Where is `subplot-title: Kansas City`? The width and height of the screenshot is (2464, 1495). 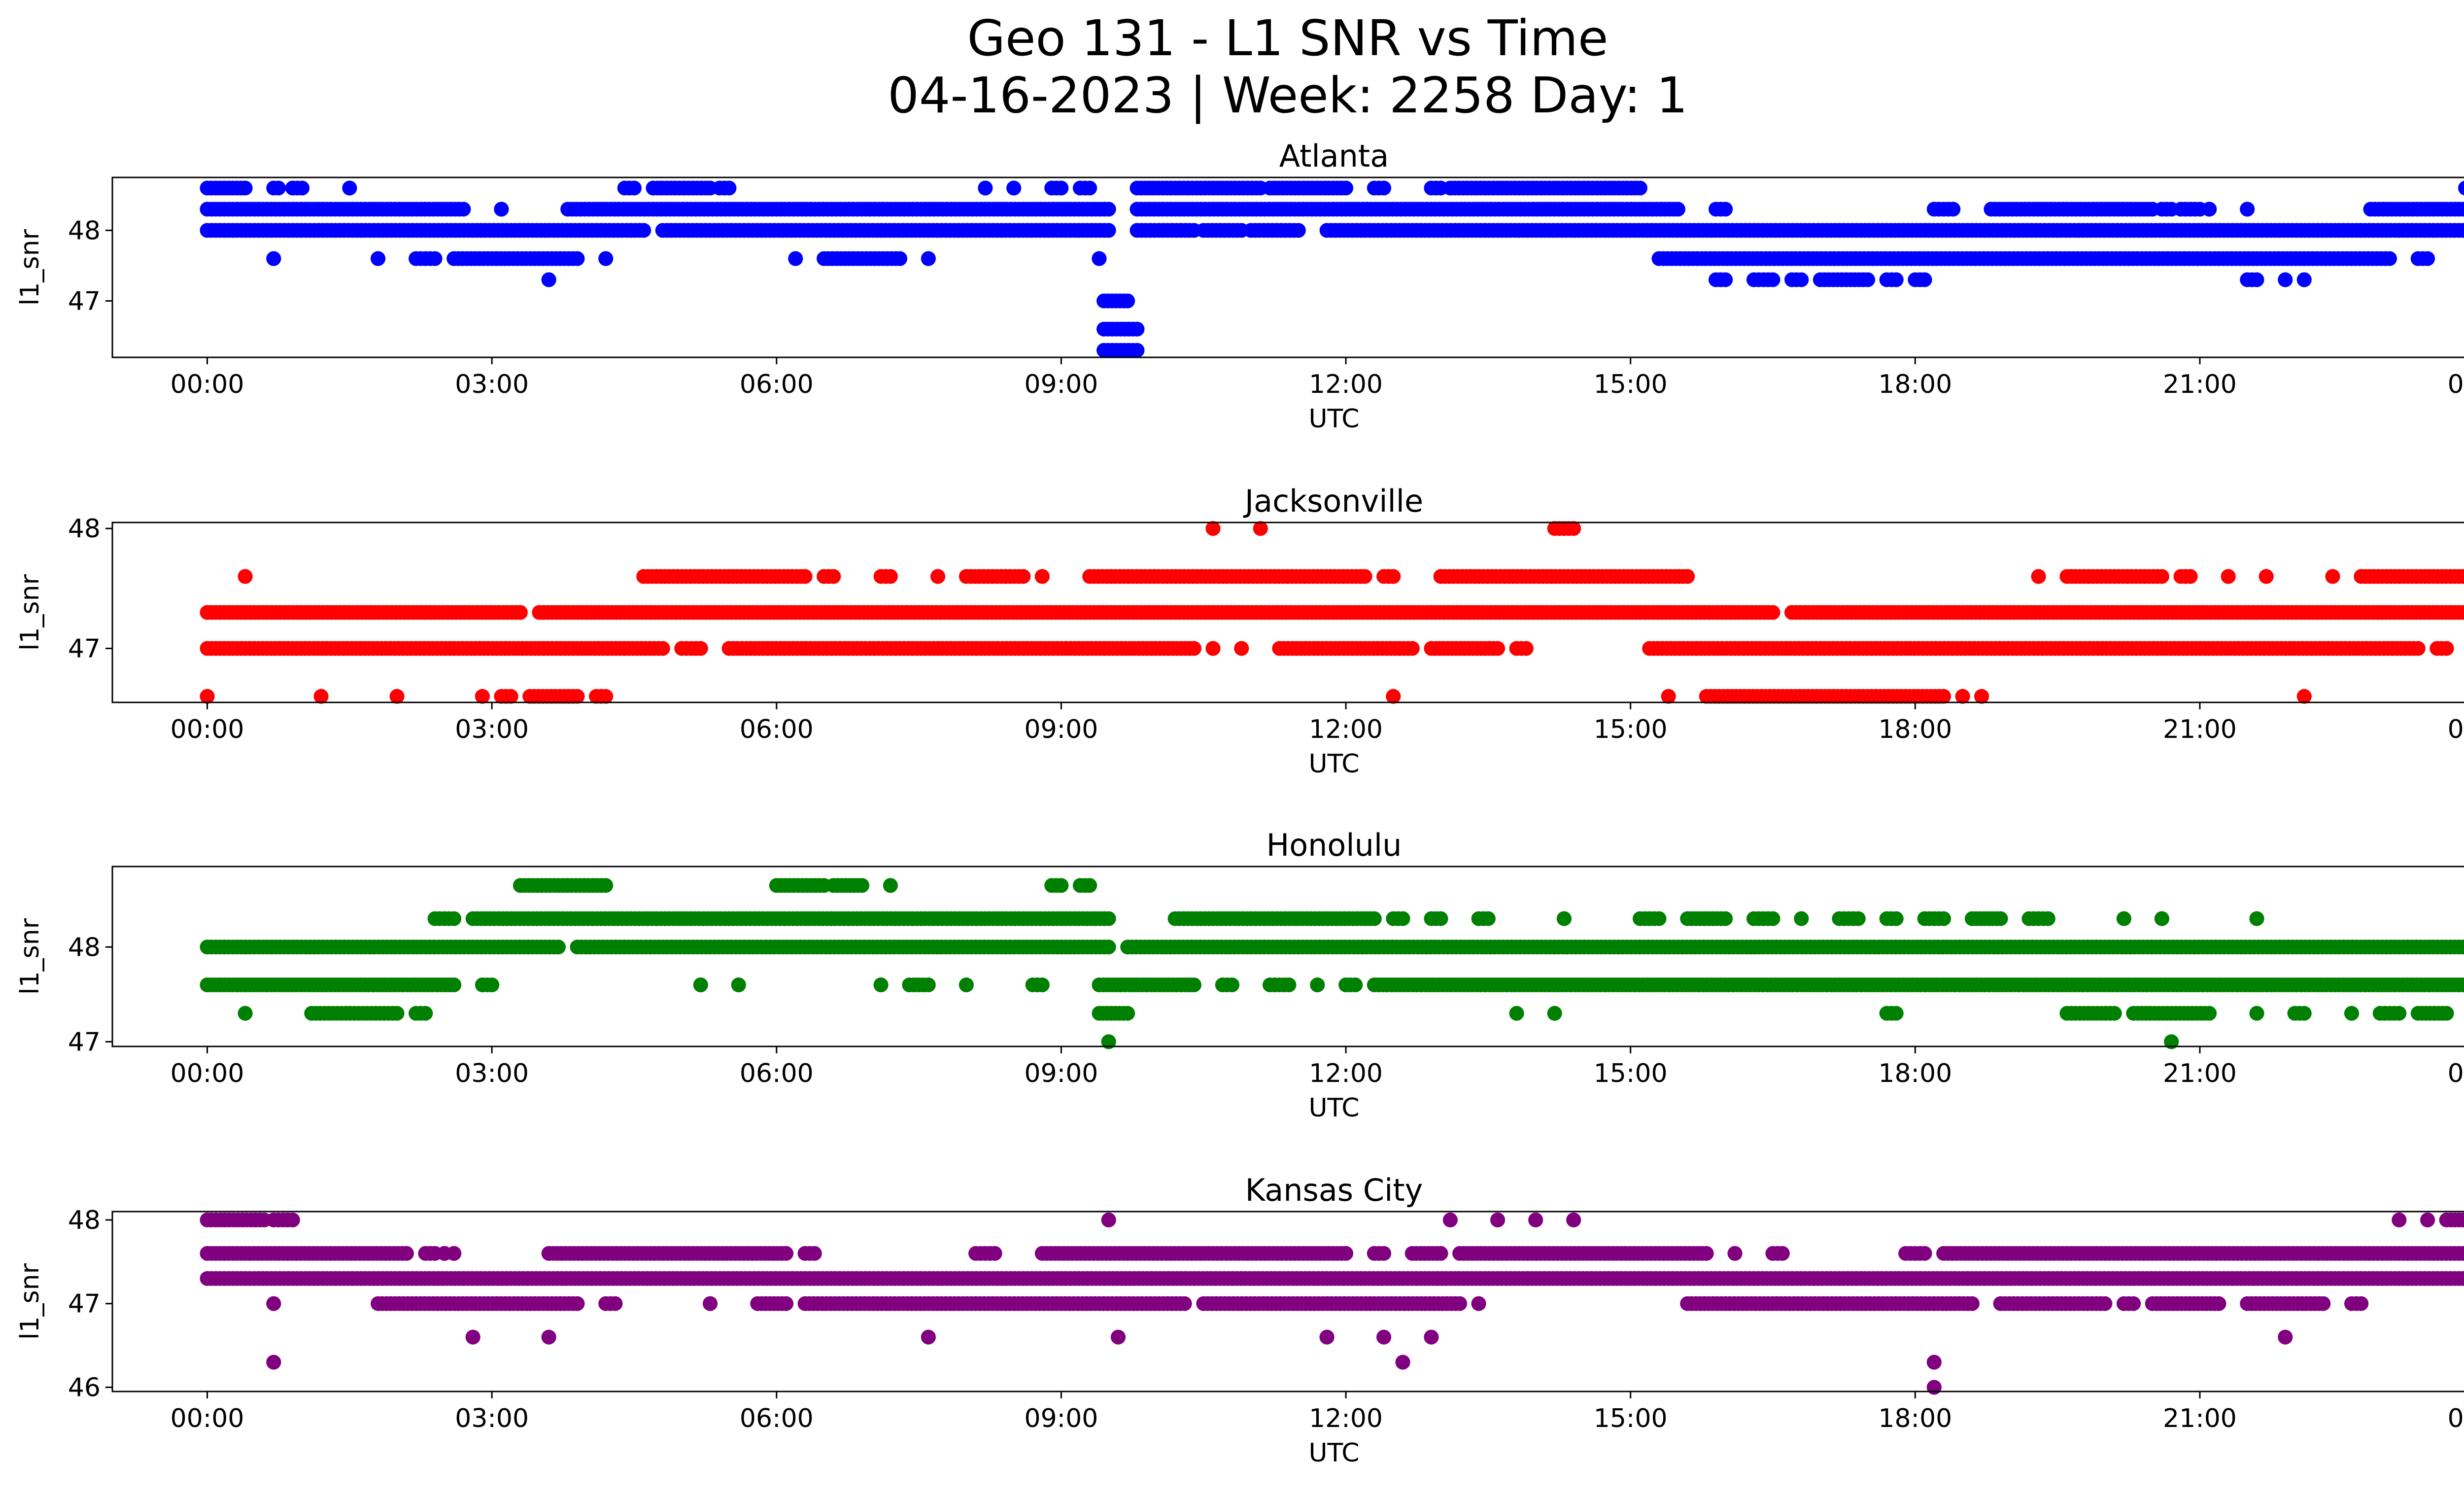 subplot-title: Kansas City is located at coordinates (1334, 1190).